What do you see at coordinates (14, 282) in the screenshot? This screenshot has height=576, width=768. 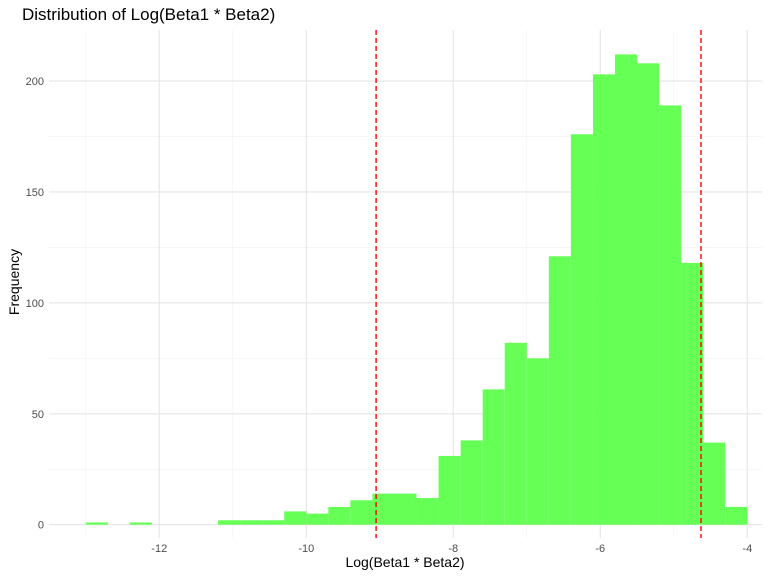 I see `y-axis-title: Frequency` at bounding box center [14, 282].